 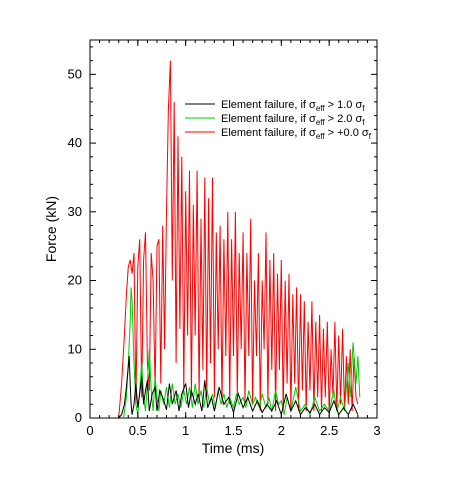 I want to click on y-tick-label: 50, so click(x=75, y=73).